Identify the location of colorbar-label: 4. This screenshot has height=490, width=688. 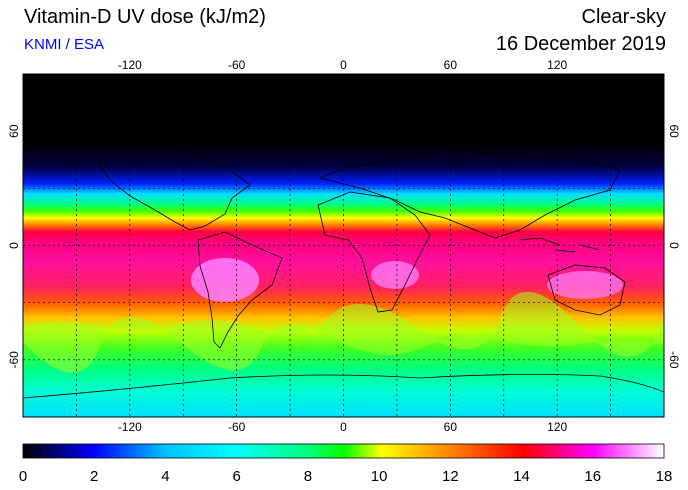
(165, 476).